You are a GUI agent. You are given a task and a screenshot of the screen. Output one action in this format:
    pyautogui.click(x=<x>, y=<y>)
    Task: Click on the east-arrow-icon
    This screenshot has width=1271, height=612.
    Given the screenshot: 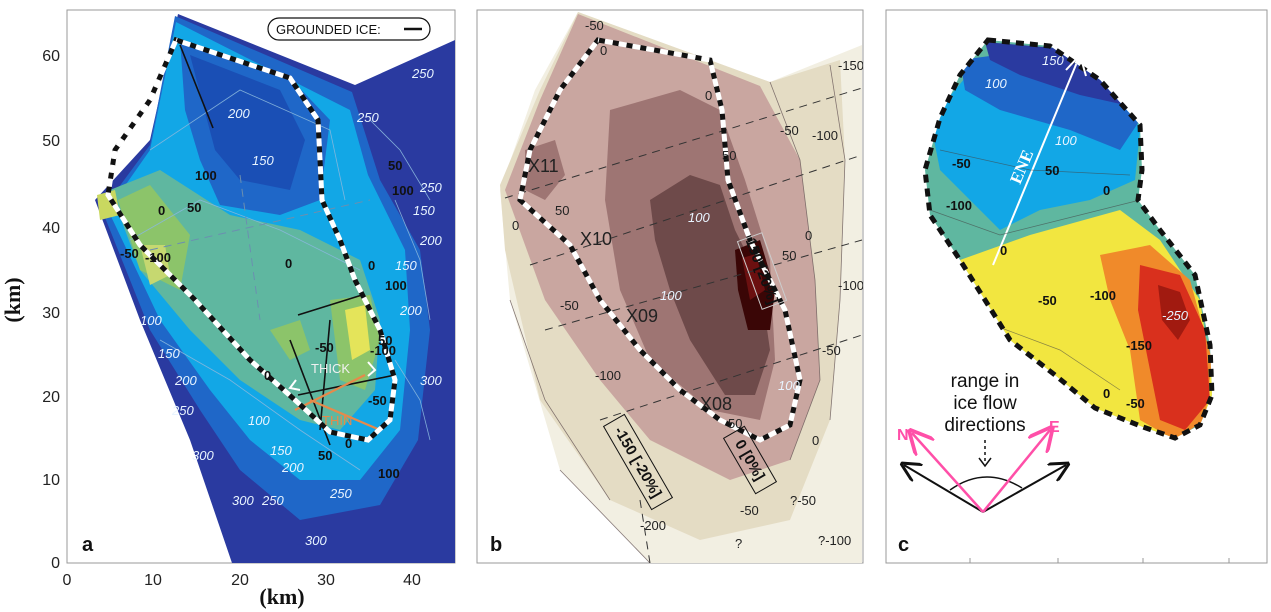 What is the action you would take?
    pyautogui.click(x=1016, y=471)
    